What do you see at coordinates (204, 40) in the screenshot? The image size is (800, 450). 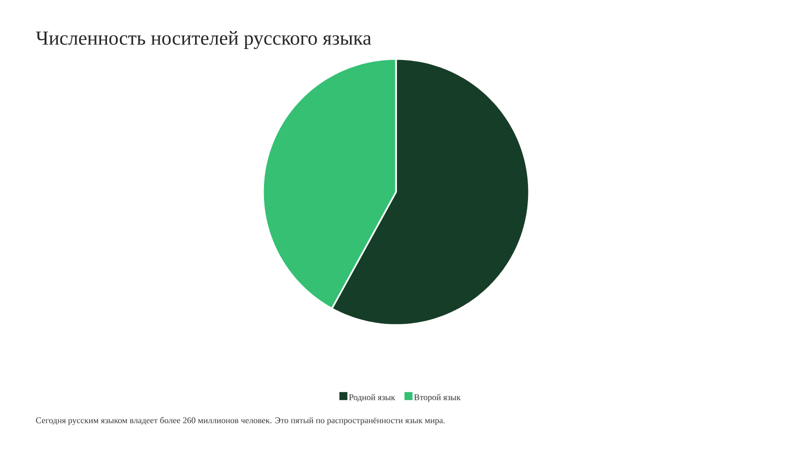 I see `chart-title: Численность носителей русского языка` at bounding box center [204, 40].